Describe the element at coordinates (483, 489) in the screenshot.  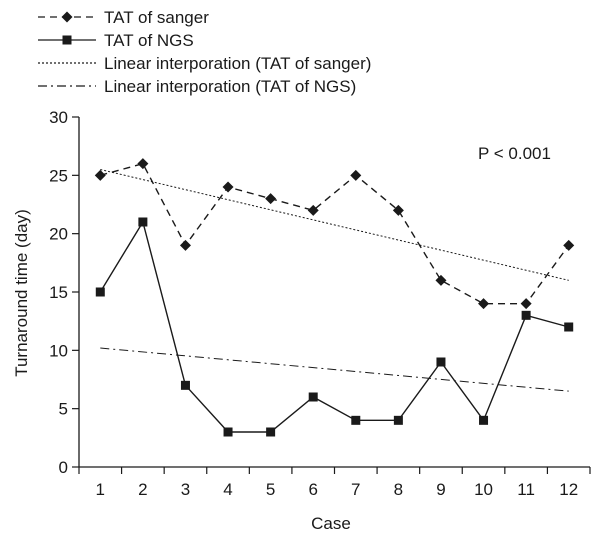
I see `x-tick-label: 10` at that location.